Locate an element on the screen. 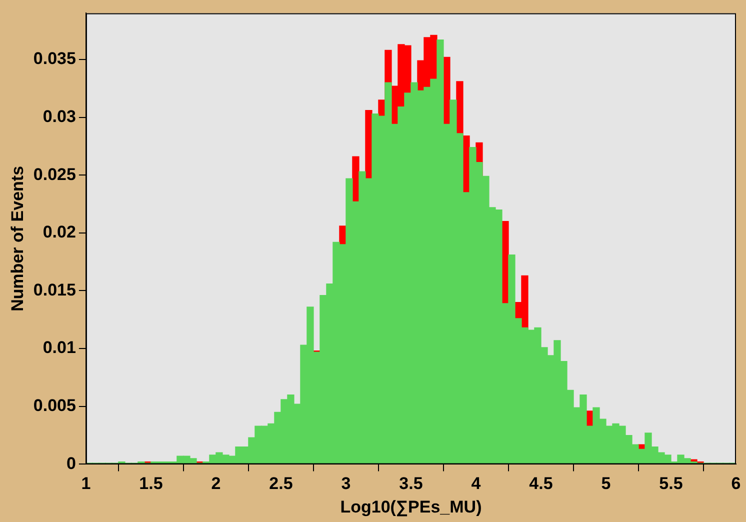 Image resolution: width=746 pixels, height=522 pixels. x-tick-label: 1.5 is located at coordinates (151, 484).